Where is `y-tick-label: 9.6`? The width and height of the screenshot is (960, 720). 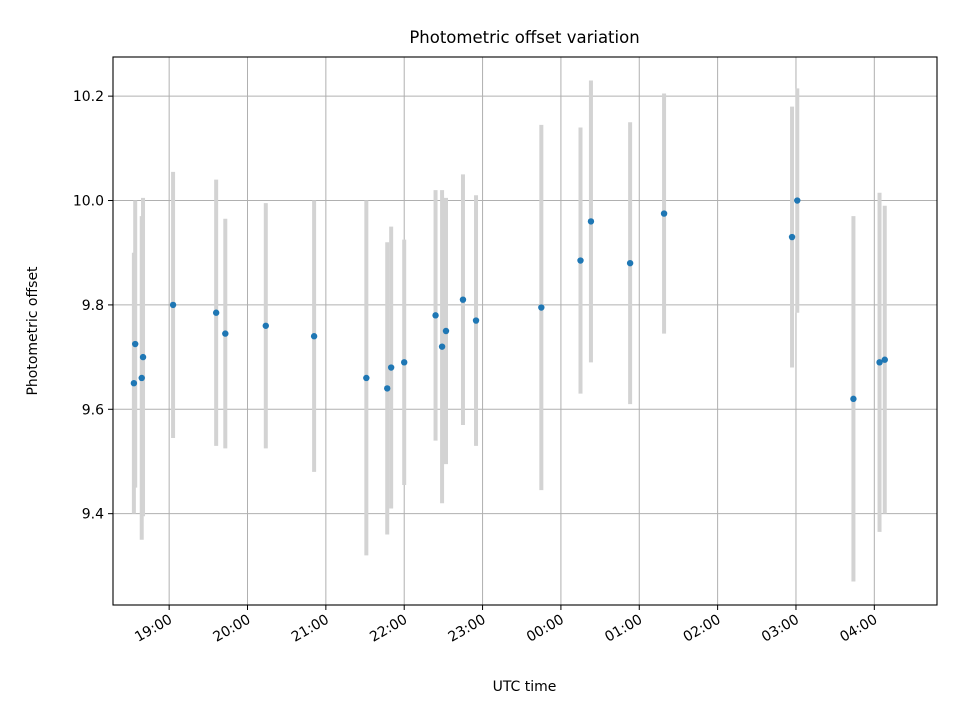 y-tick-label: 9.6 is located at coordinates (93, 410).